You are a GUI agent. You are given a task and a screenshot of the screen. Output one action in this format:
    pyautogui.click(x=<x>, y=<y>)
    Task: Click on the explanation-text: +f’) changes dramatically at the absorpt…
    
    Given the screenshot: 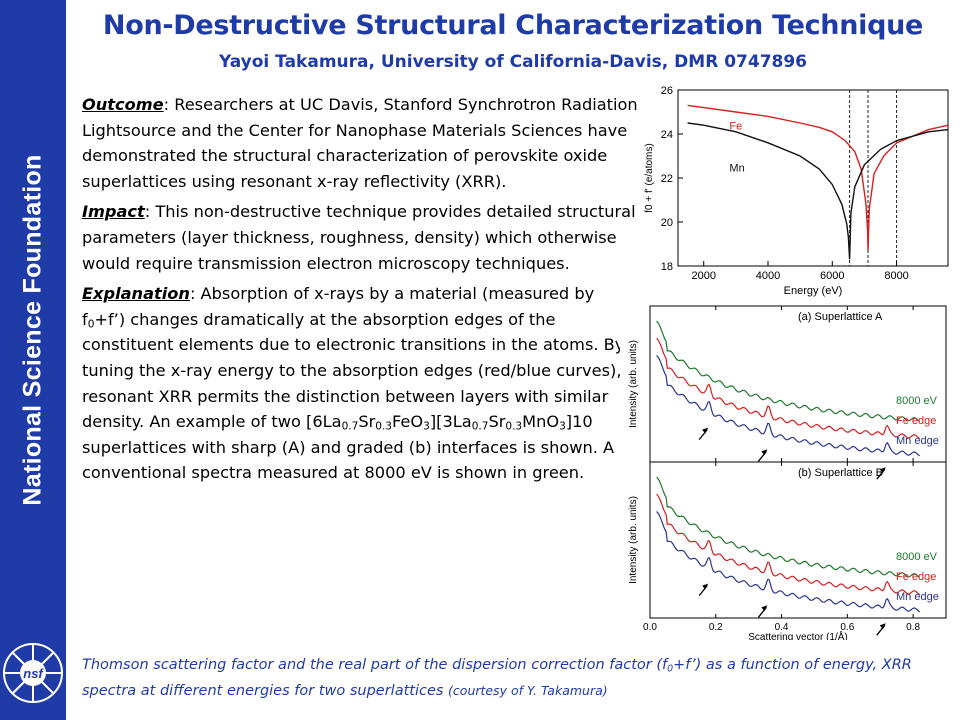 What is the action you would take?
    pyautogui.click(x=353, y=370)
    